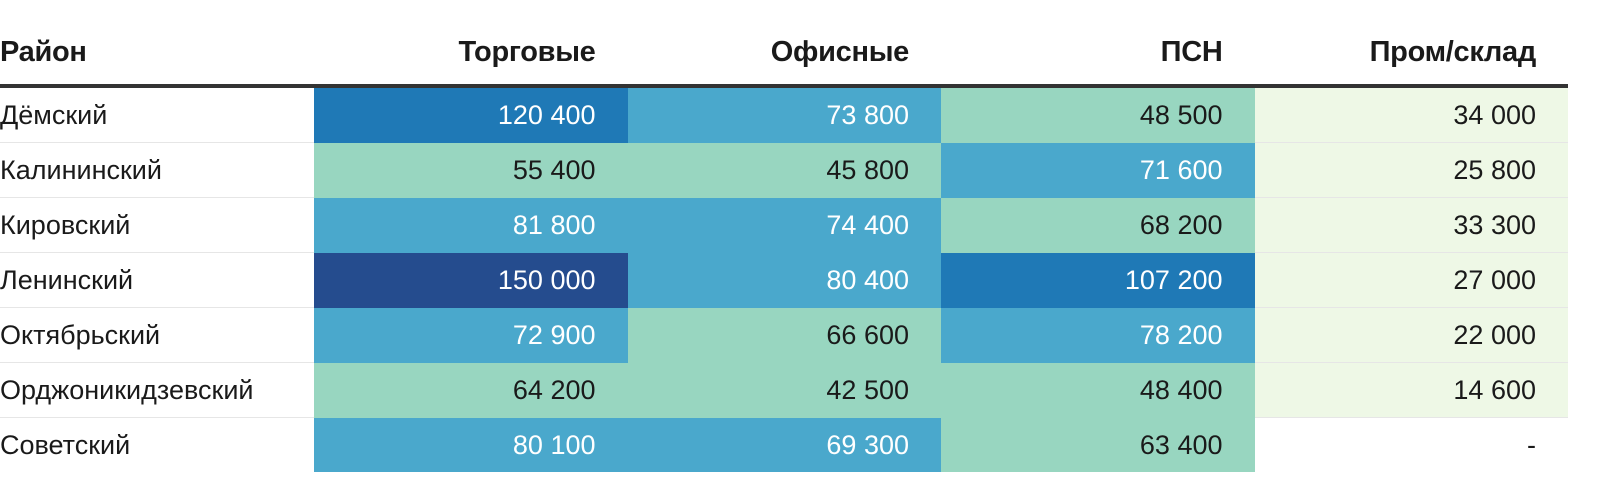 This screenshot has height=498, width=1600. Describe the element at coordinates (1098, 114) in the screenshot. I see `heat-cell-psn: 48 500` at that location.